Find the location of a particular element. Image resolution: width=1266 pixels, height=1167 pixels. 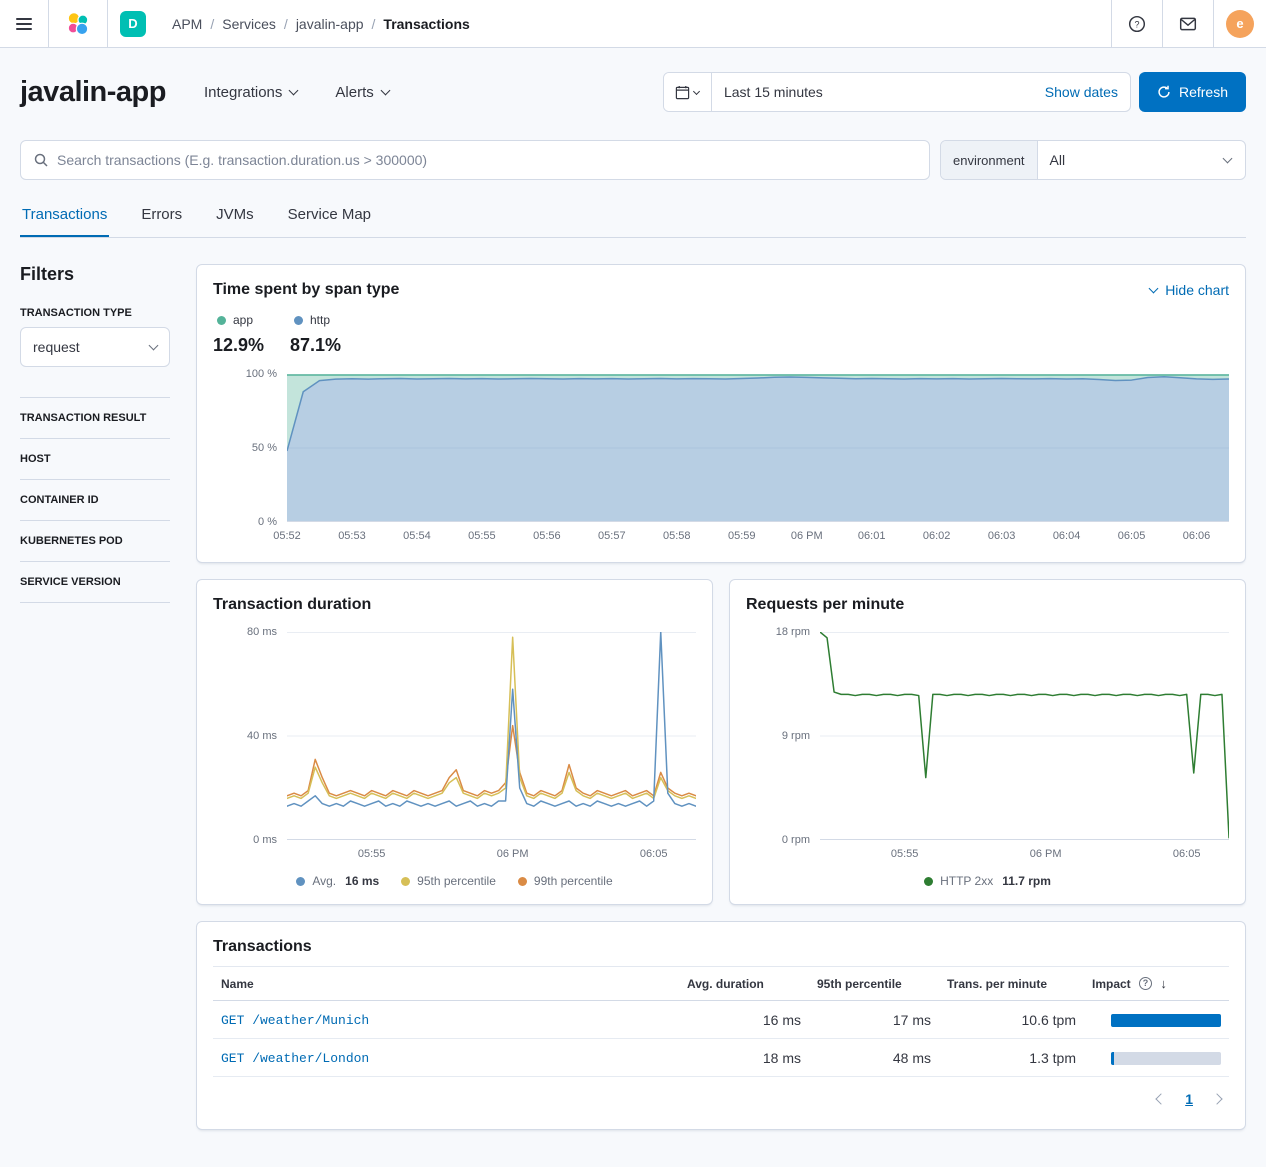

show-dates-button: Show dates is located at coordinates (1081, 92).